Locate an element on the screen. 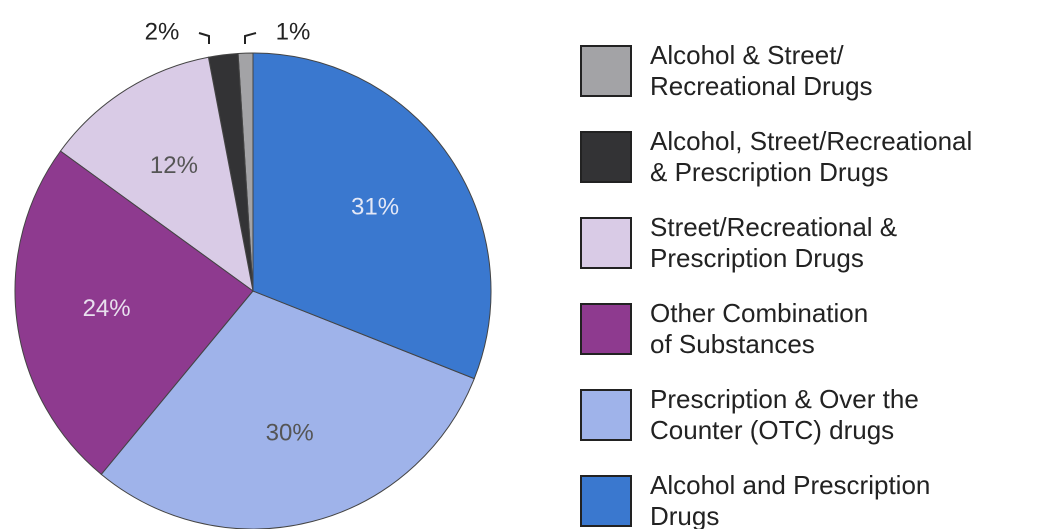  legend-item: Street/Recreational & Prescription Drugs is located at coordinates (814, 243).